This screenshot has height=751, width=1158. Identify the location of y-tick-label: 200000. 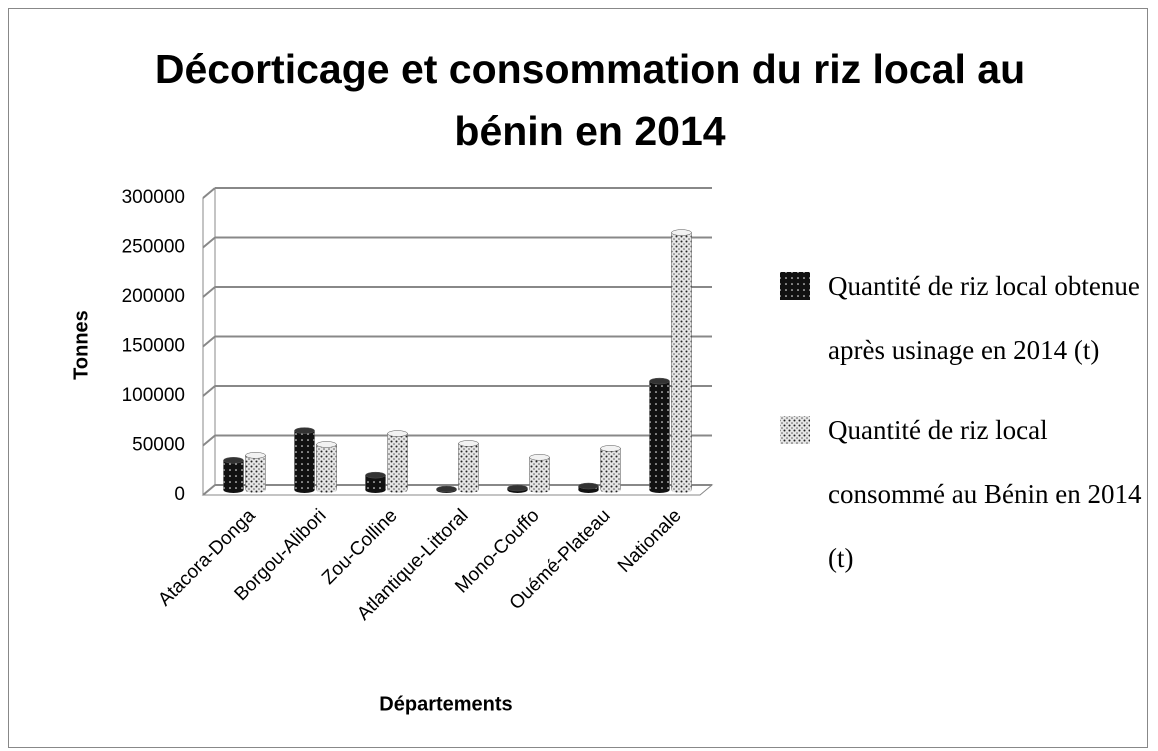
(153, 296).